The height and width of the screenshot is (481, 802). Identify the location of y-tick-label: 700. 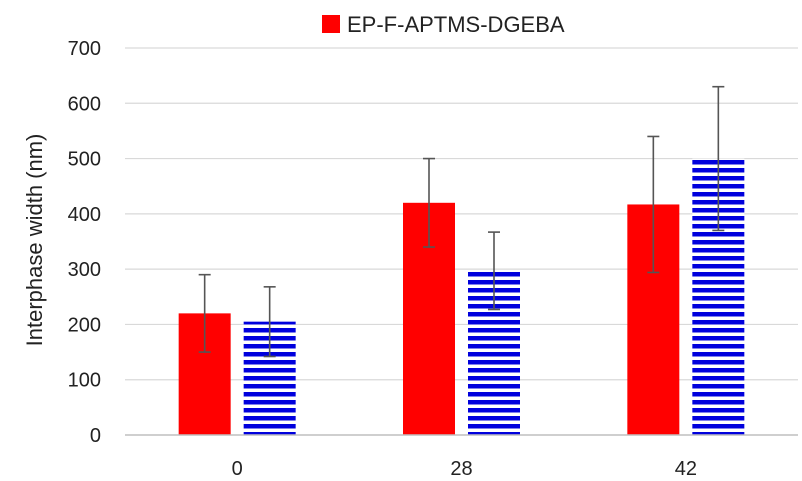
(84, 49).